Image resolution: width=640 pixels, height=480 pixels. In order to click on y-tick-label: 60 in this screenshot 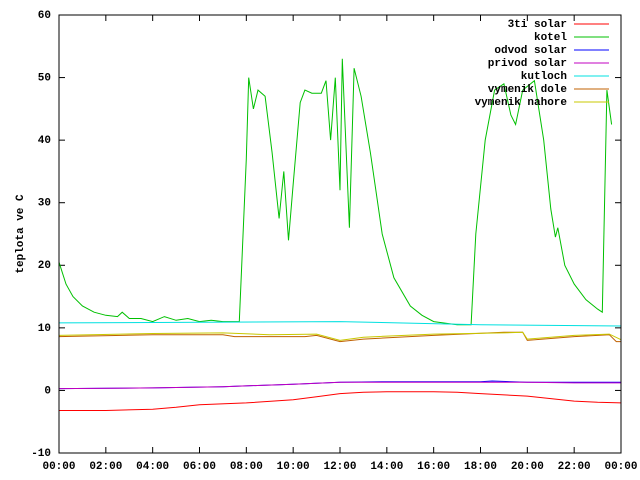, I will do `click(44, 16)`.